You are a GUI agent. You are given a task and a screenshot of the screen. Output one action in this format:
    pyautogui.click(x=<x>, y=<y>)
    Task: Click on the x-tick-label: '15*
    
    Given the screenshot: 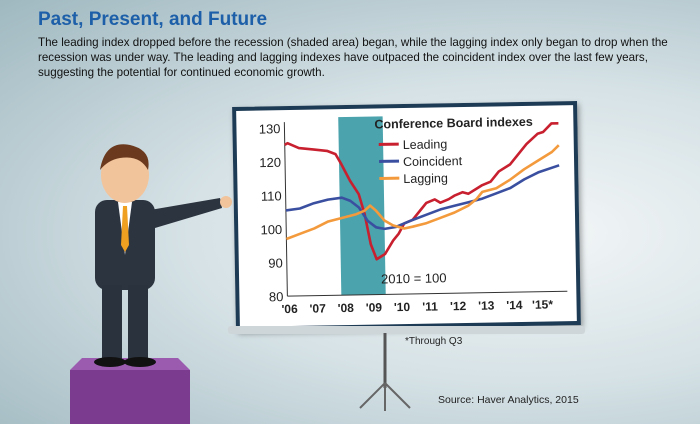 What is the action you would take?
    pyautogui.click(x=542, y=304)
    